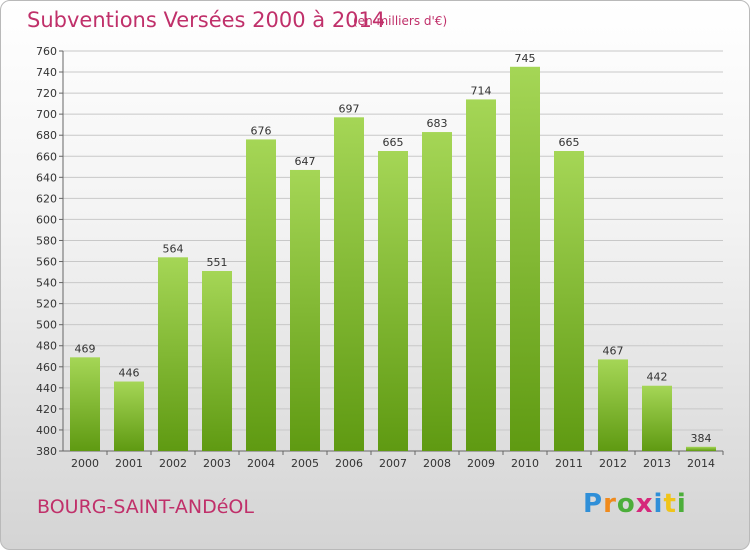  I want to click on x-tick-label: 2013, so click(657, 463).